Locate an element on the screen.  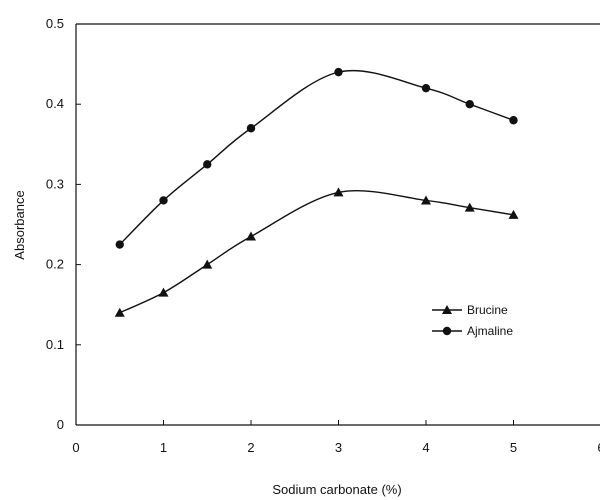
y-tick-label: 0.3 is located at coordinates (55, 183).